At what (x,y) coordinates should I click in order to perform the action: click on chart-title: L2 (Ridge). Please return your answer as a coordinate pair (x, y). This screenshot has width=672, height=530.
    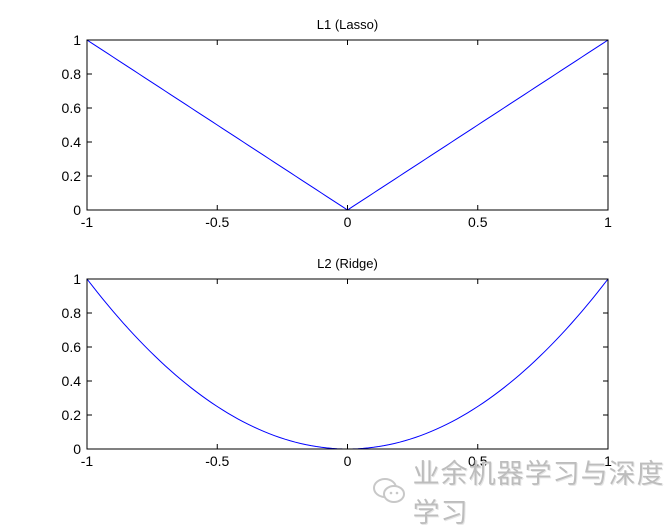
    Looking at the image, I should click on (347, 263).